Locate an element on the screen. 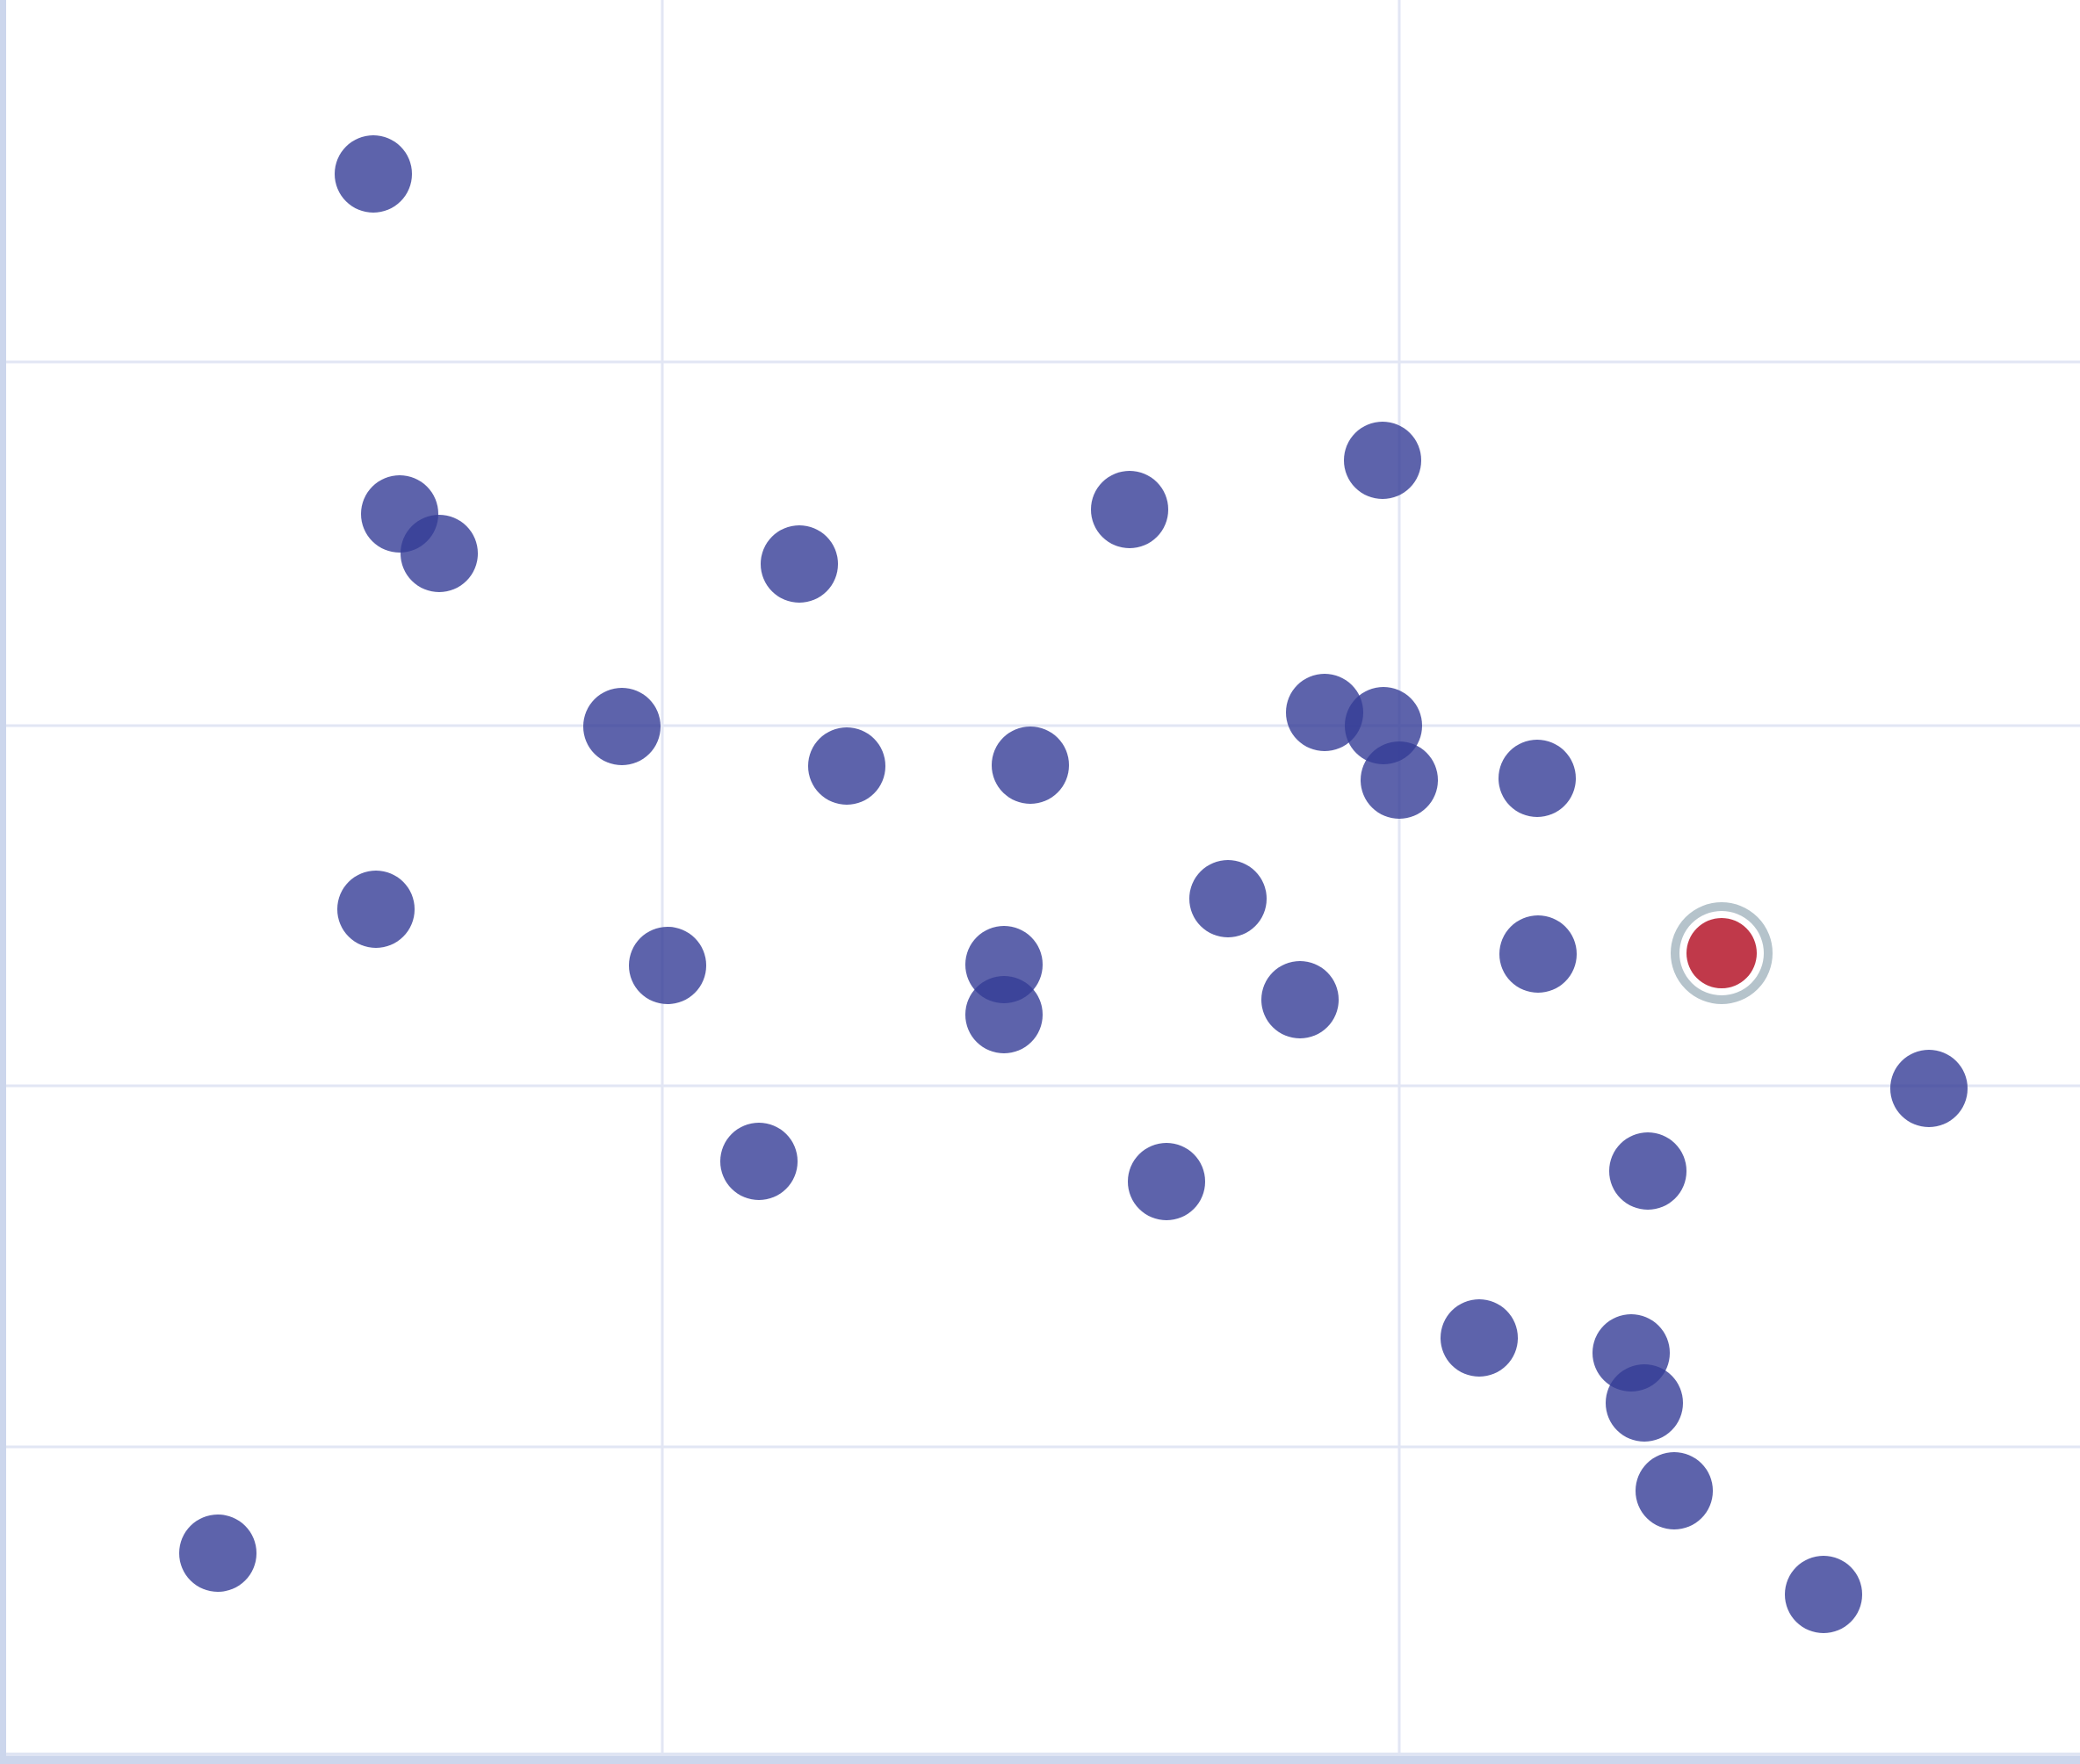  plot-left-border is located at coordinates (3, 882).